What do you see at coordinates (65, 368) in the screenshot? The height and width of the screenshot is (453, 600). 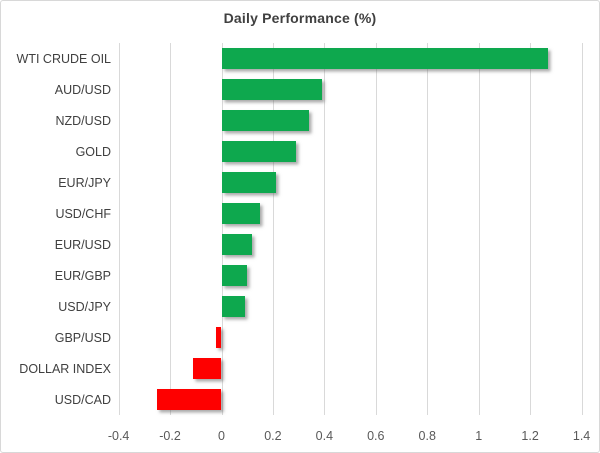 I see `category-label: DOLLAR INDEX` at bounding box center [65, 368].